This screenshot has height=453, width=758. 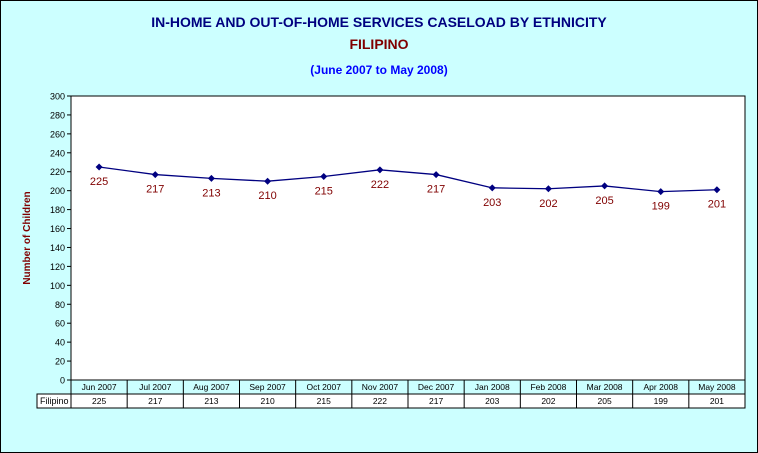 What do you see at coordinates (57, 248) in the screenshot?
I see `y-tick-label: 140` at bounding box center [57, 248].